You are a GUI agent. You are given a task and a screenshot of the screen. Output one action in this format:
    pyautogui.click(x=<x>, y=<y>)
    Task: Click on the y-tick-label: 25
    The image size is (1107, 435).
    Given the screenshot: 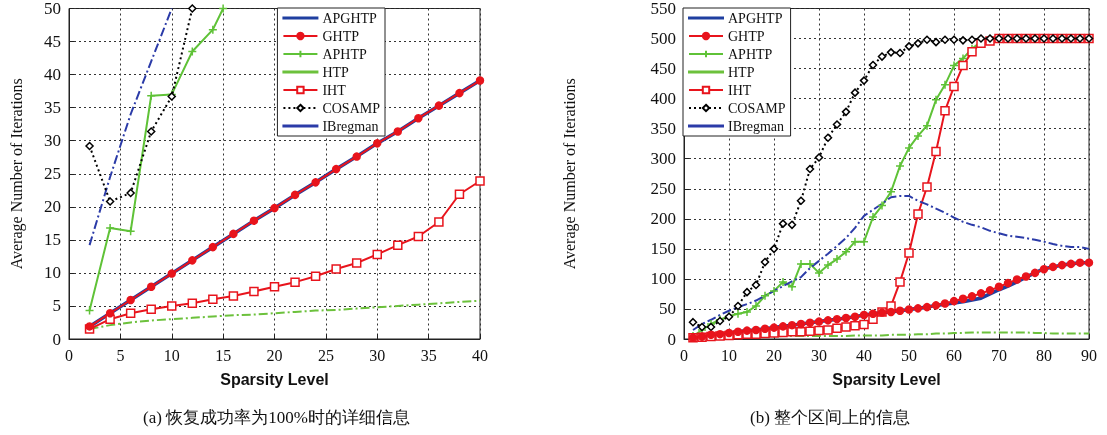 What is the action you would take?
    pyautogui.click(x=52, y=174)
    